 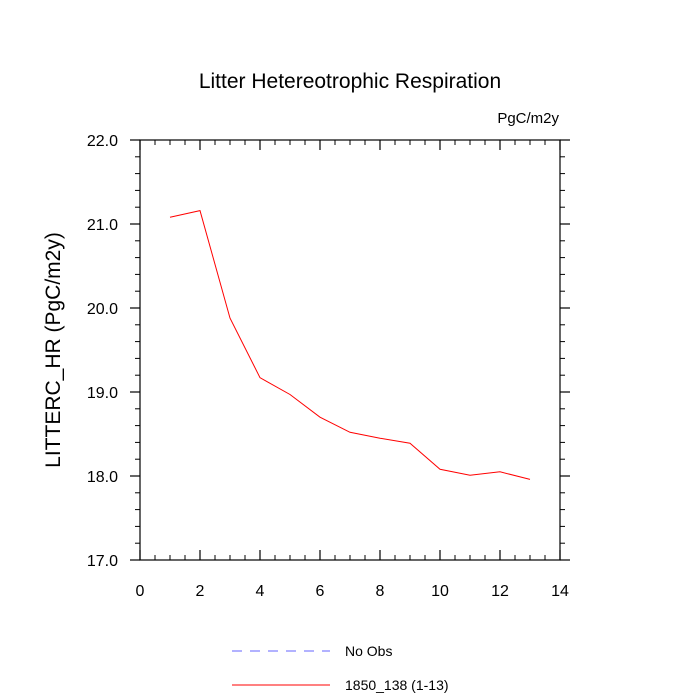 I want to click on units-label: PgC/m2y, so click(x=528, y=118).